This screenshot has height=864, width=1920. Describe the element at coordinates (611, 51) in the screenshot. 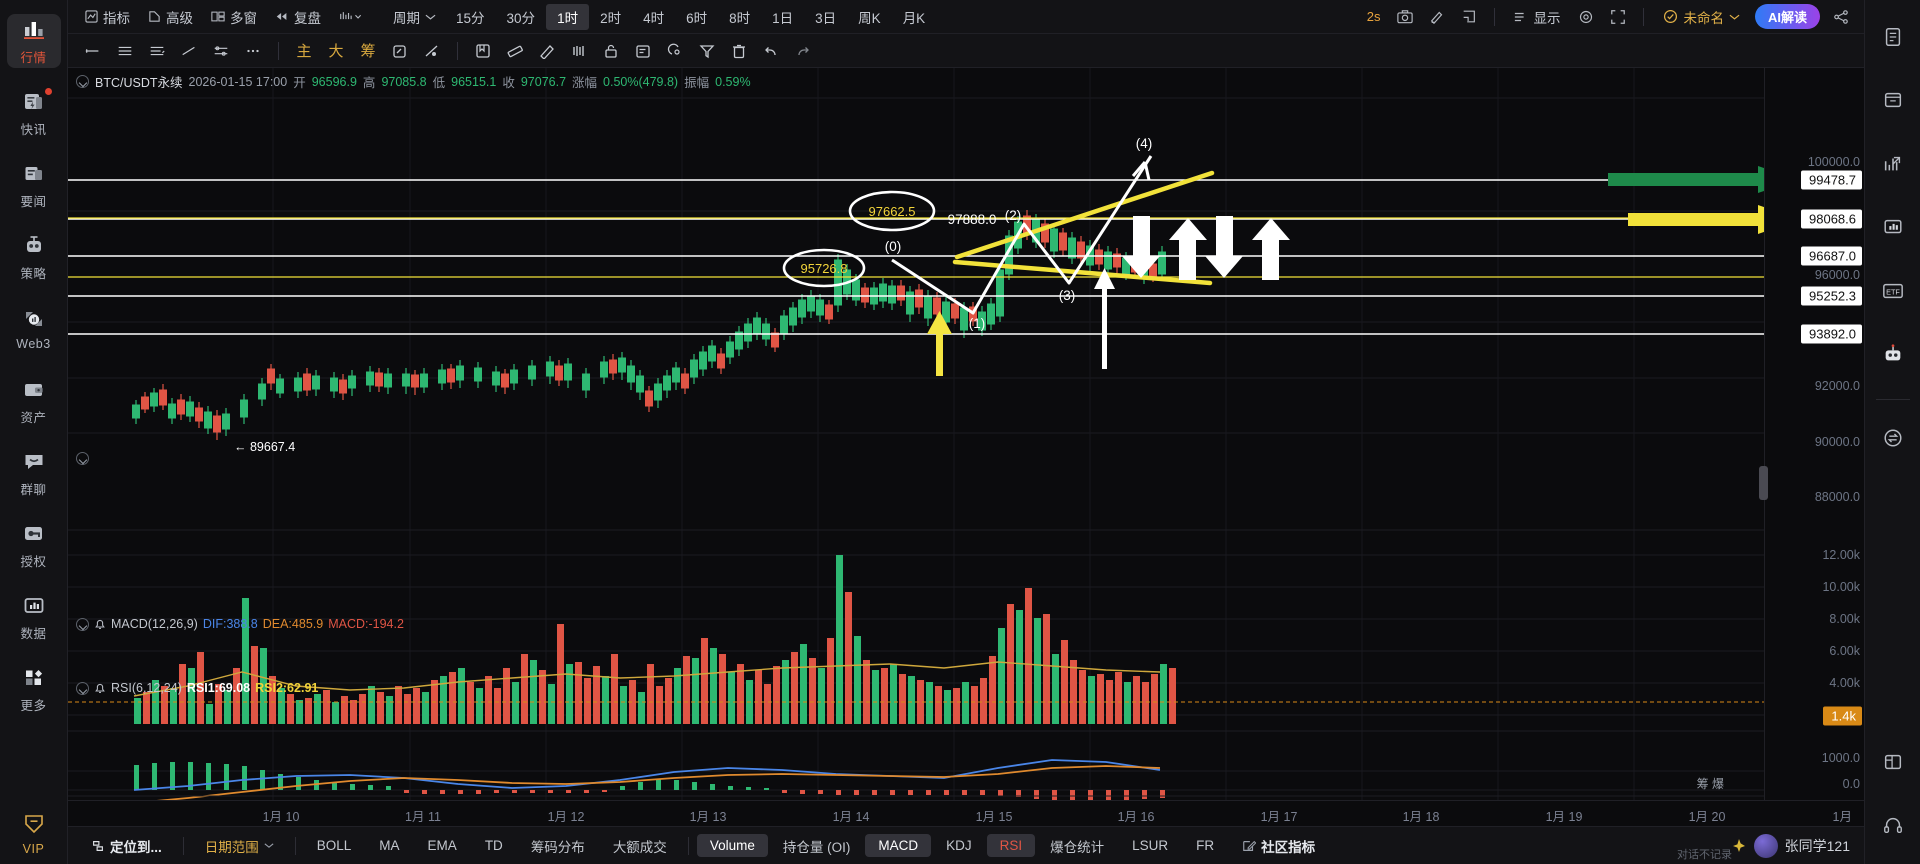

I see `lock-icon` at that location.